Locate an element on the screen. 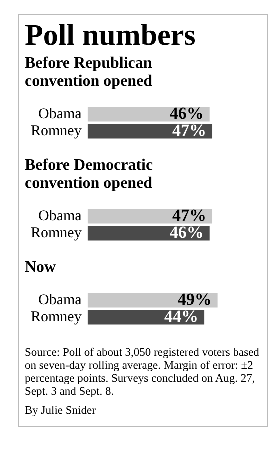  data-label: 44% is located at coordinates (181, 316).